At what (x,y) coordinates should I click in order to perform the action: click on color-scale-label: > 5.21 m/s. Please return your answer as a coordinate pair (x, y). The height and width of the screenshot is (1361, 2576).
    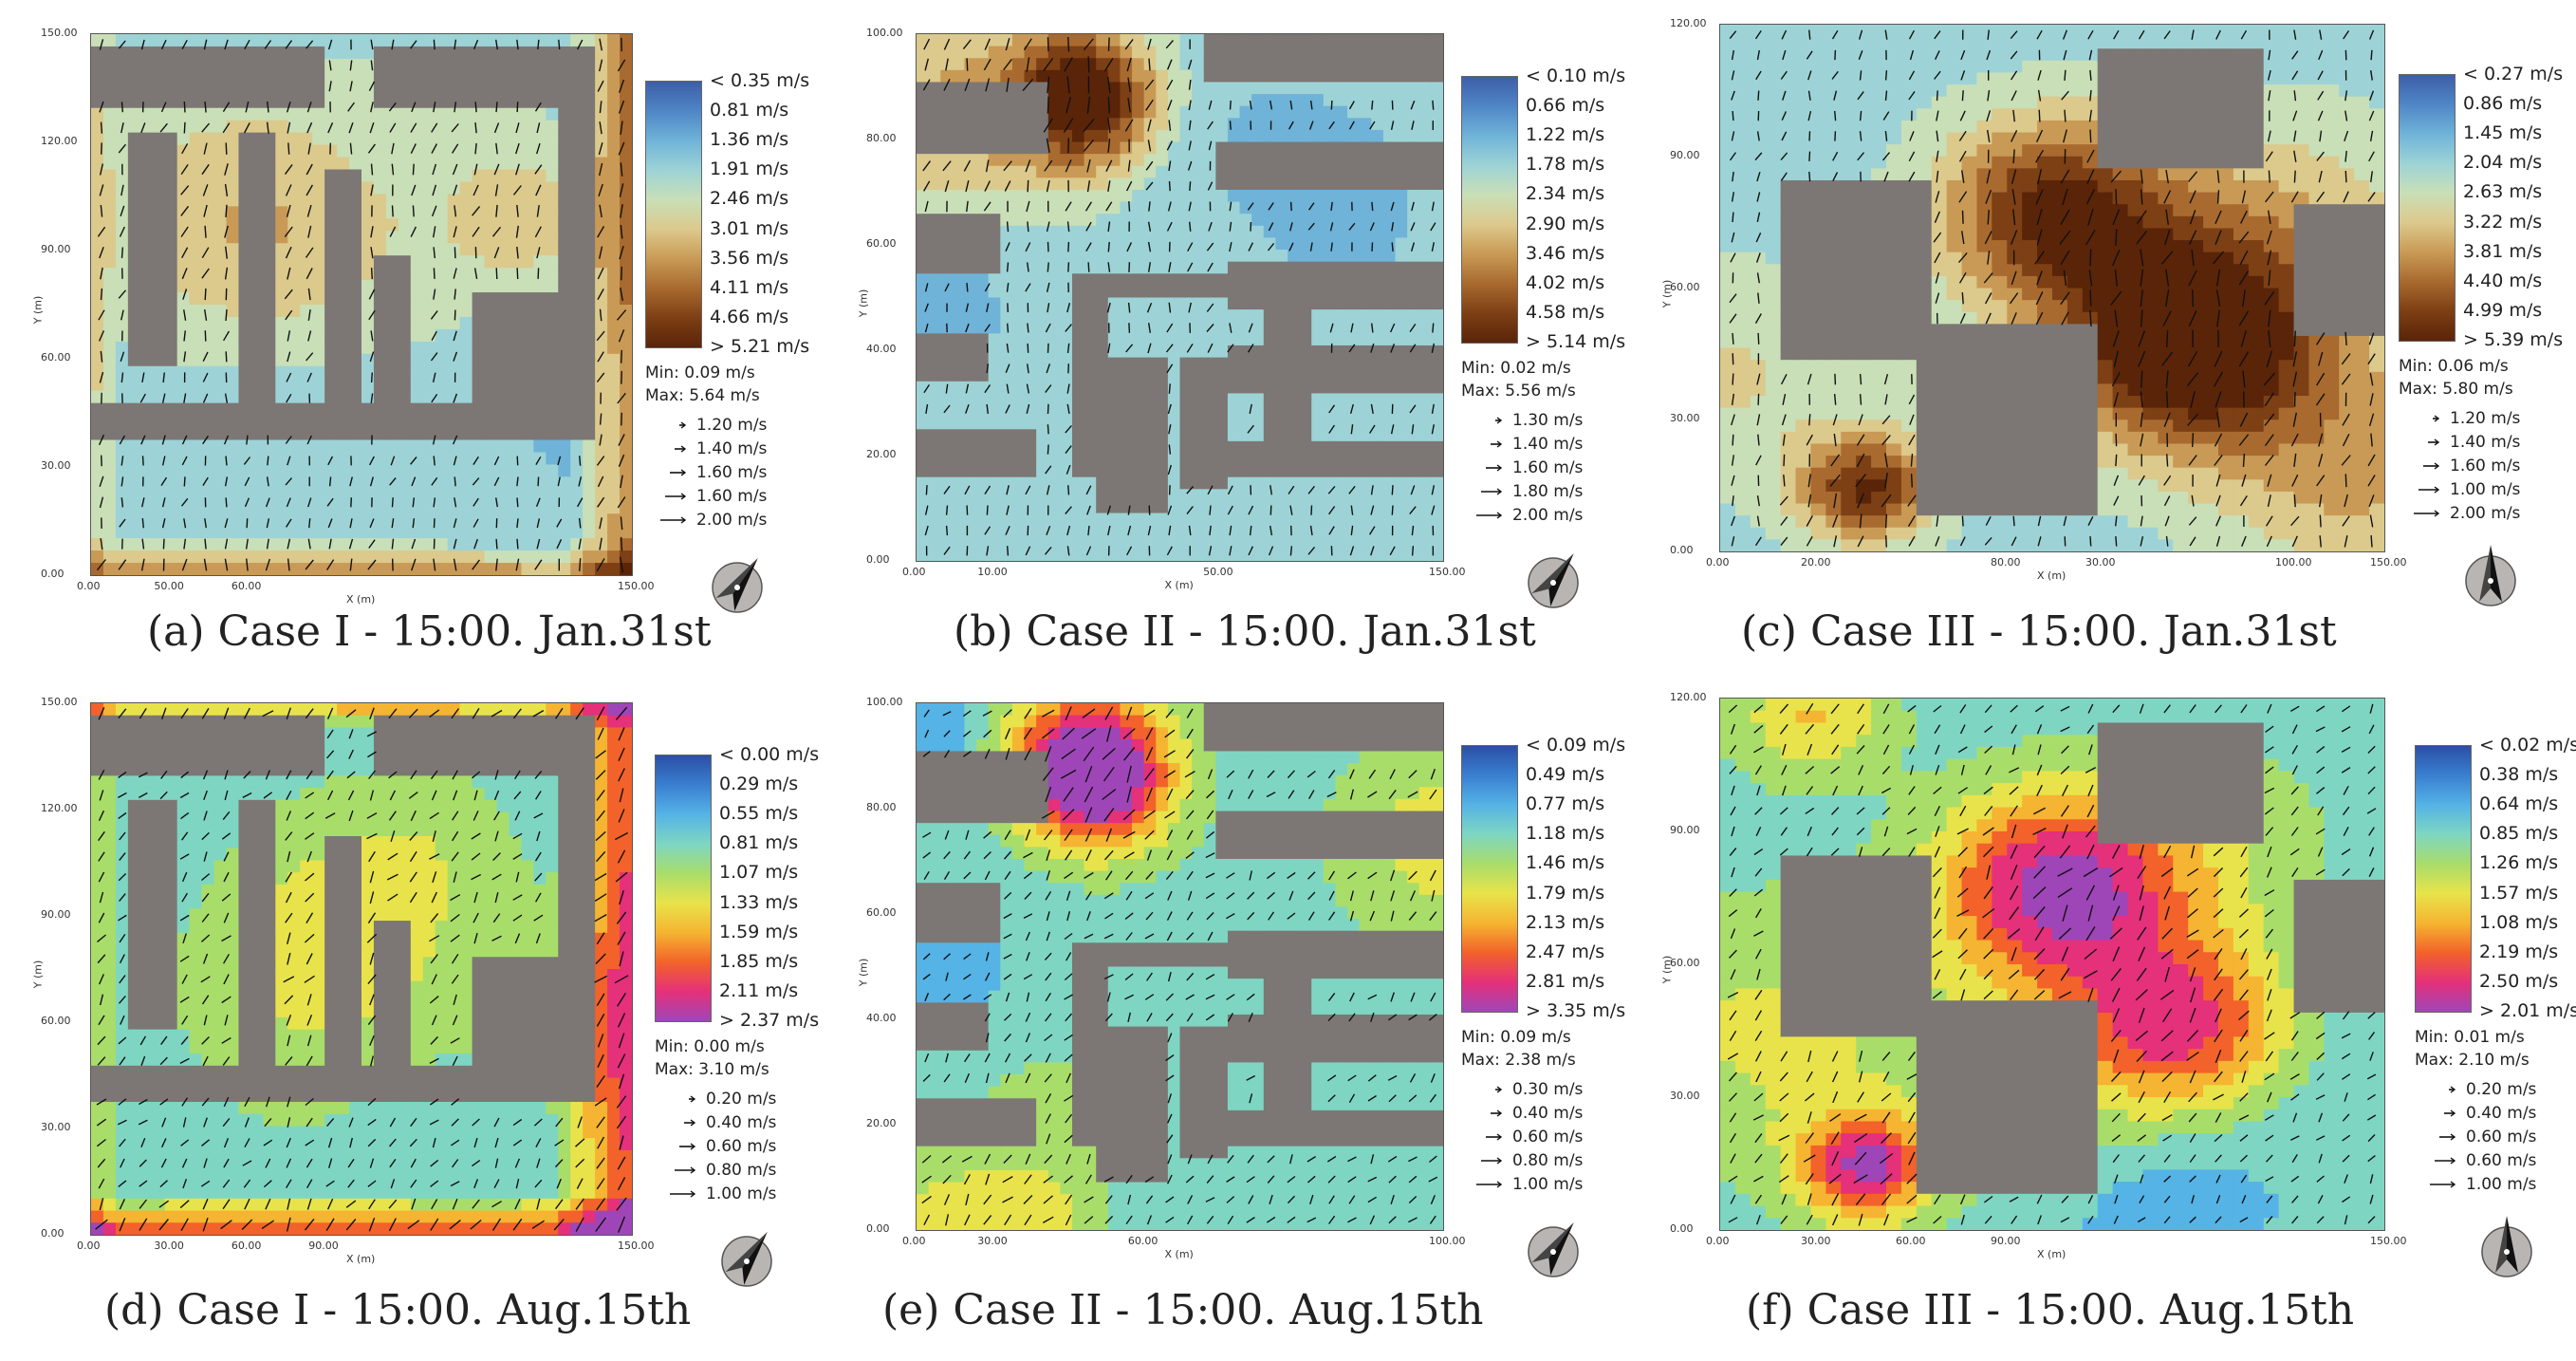
    Looking at the image, I should click on (760, 346).